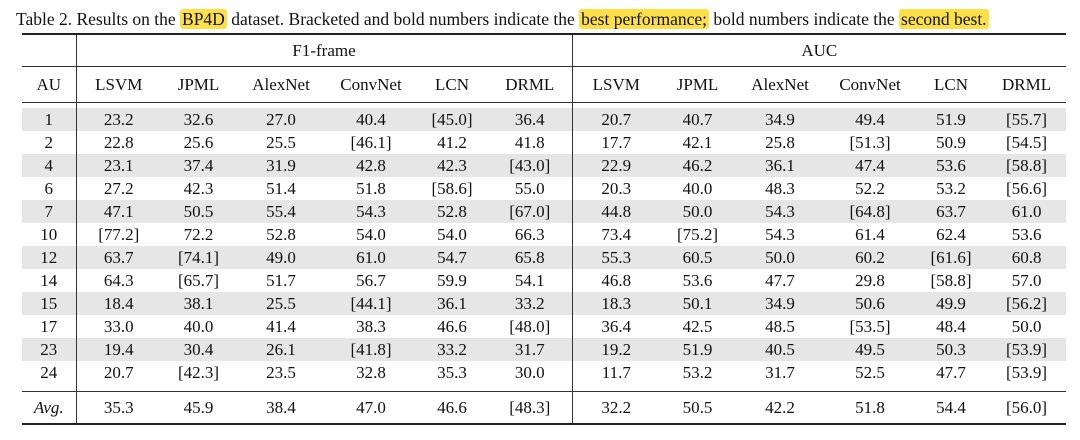 The width and height of the screenshot is (1080, 440). What do you see at coordinates (529, 234) in the screenshot?
I see `value-cell: 66.3` at bounding box center [529, 234].